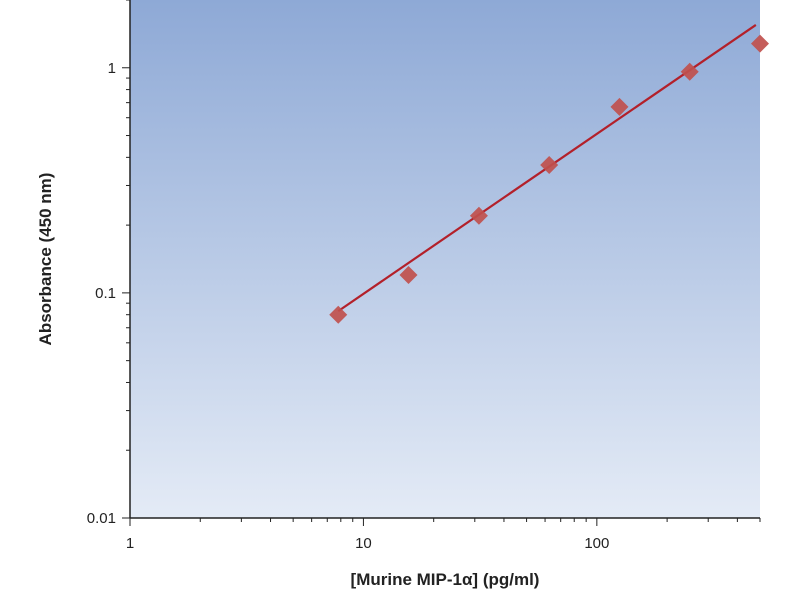 This screenshot has height=600, width=800. What do you see at coordinates (130, 543) in the screenshot?
I see `x-tick-label: 1` at bounding box center [130, 543].